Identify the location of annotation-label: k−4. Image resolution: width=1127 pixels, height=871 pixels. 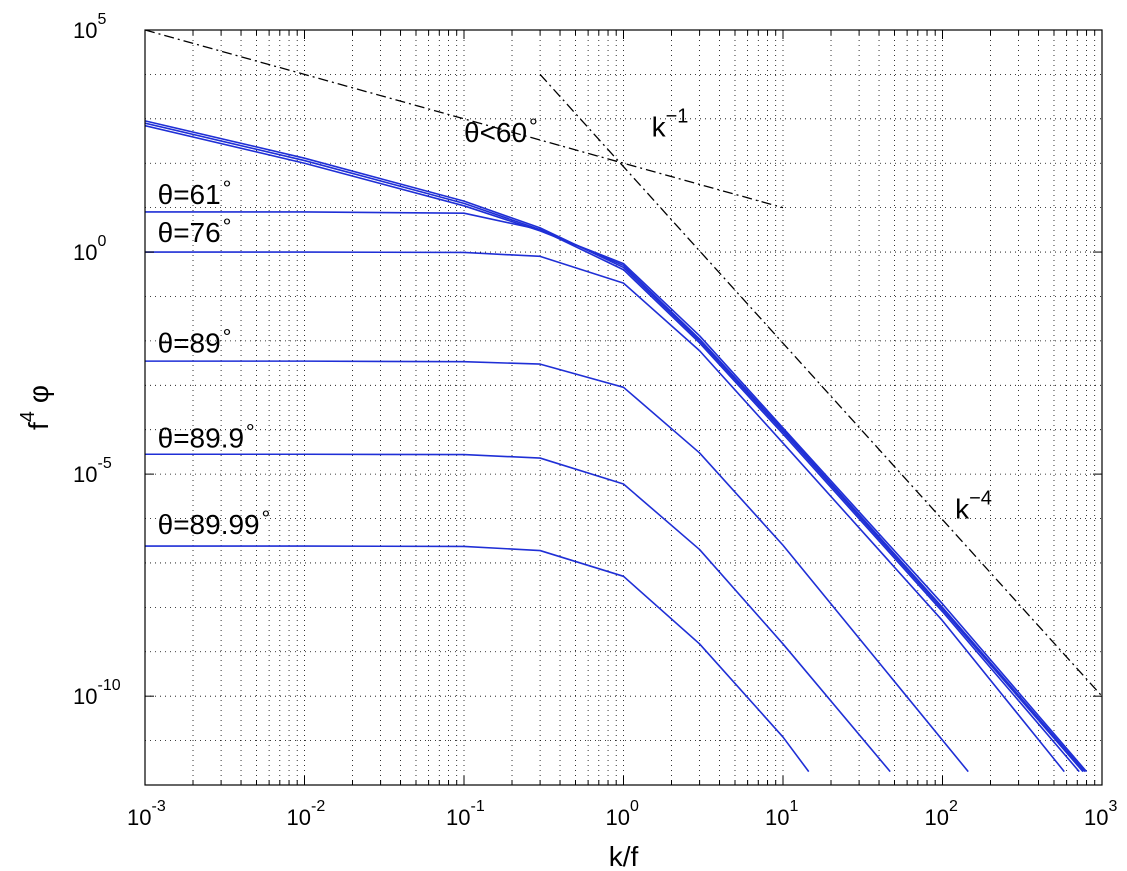
(973, 506).